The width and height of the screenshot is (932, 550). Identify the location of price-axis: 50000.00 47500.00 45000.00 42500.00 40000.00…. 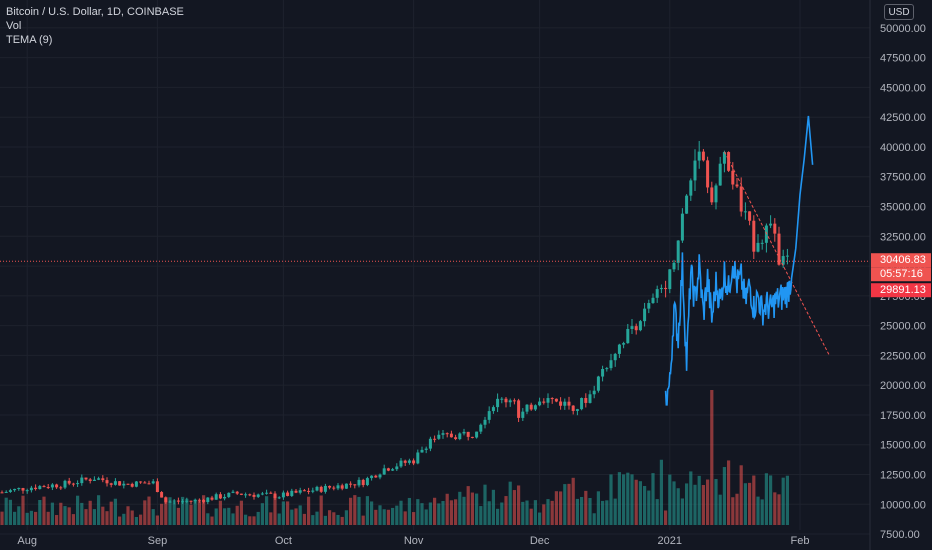
(897, 275).